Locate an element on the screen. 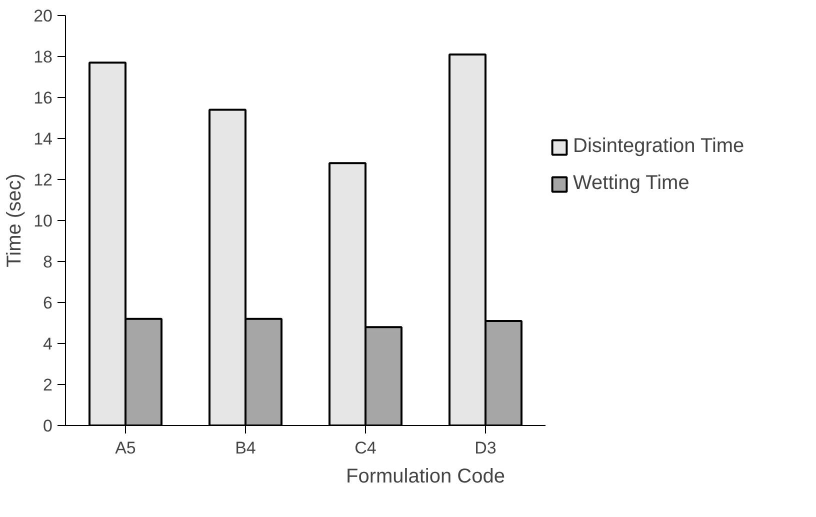  y-tick-label: 8 is located at coordinates (48, 262).